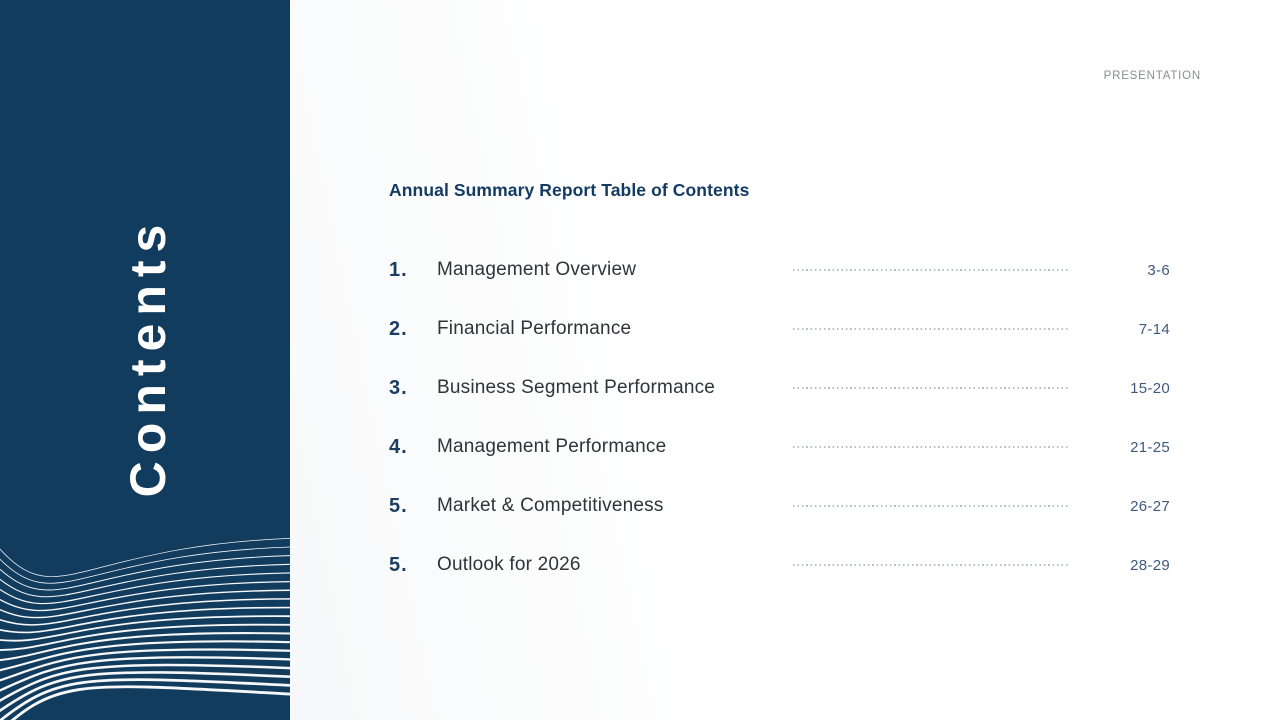 The image size is (1280, 720). Describe the element at coordinates (576, 387) in the screenshot. I see `toc-item-label: Business Segment Performance` at that location.